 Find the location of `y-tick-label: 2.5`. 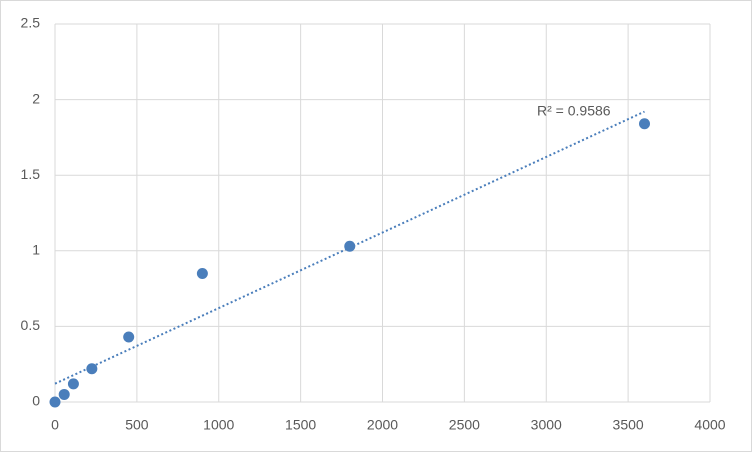

y-tick-label: 2.5 is located at coordinates (31, 23).